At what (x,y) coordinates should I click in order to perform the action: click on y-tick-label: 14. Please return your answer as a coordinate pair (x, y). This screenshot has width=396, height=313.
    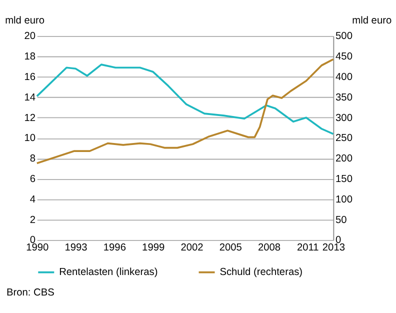
    Looking at the image, I should click on (30, 98).